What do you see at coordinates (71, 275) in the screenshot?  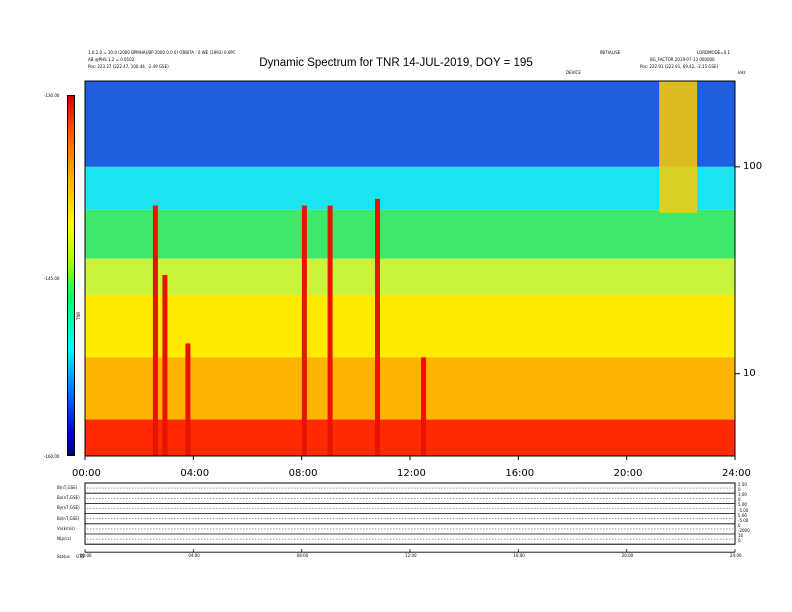 I see `colorbar` at bounding box center [71, 275].